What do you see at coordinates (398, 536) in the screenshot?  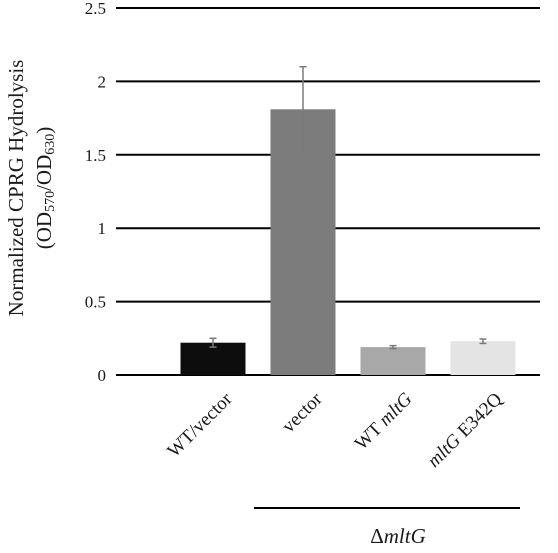 I see `group-label: ΔmltG` at bounding box center [398, 536].